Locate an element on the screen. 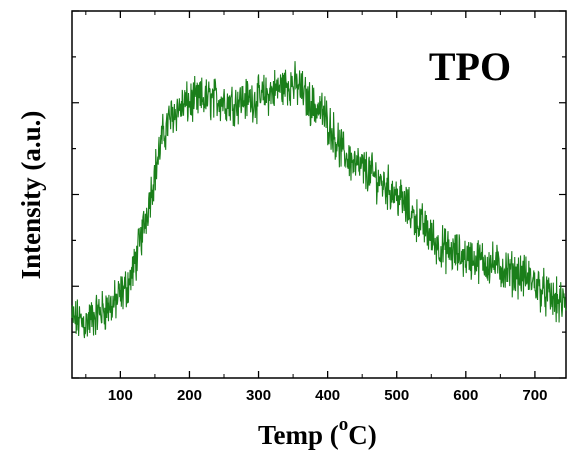  x-axis-label-end: C) is located at coordinates (362, 435).